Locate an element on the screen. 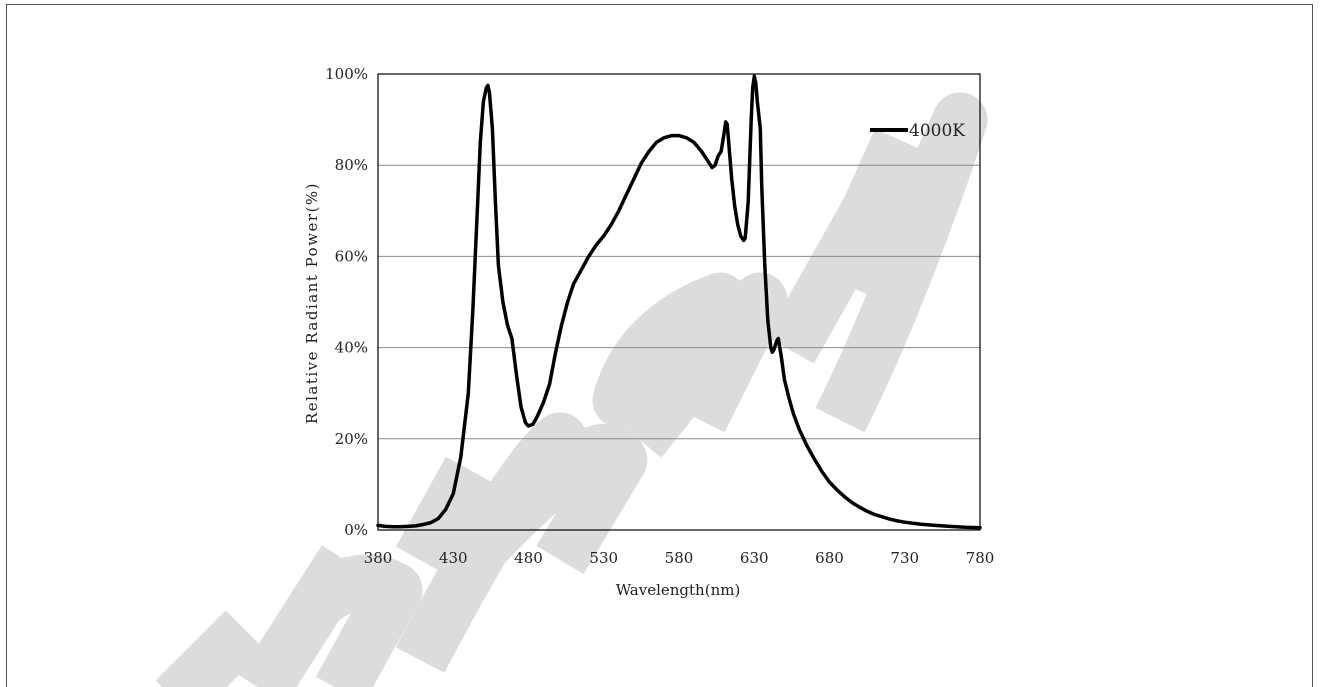 This screenshot has height=687, width=1320. y-tick-label: 20% is located at coordinates (351, 439).